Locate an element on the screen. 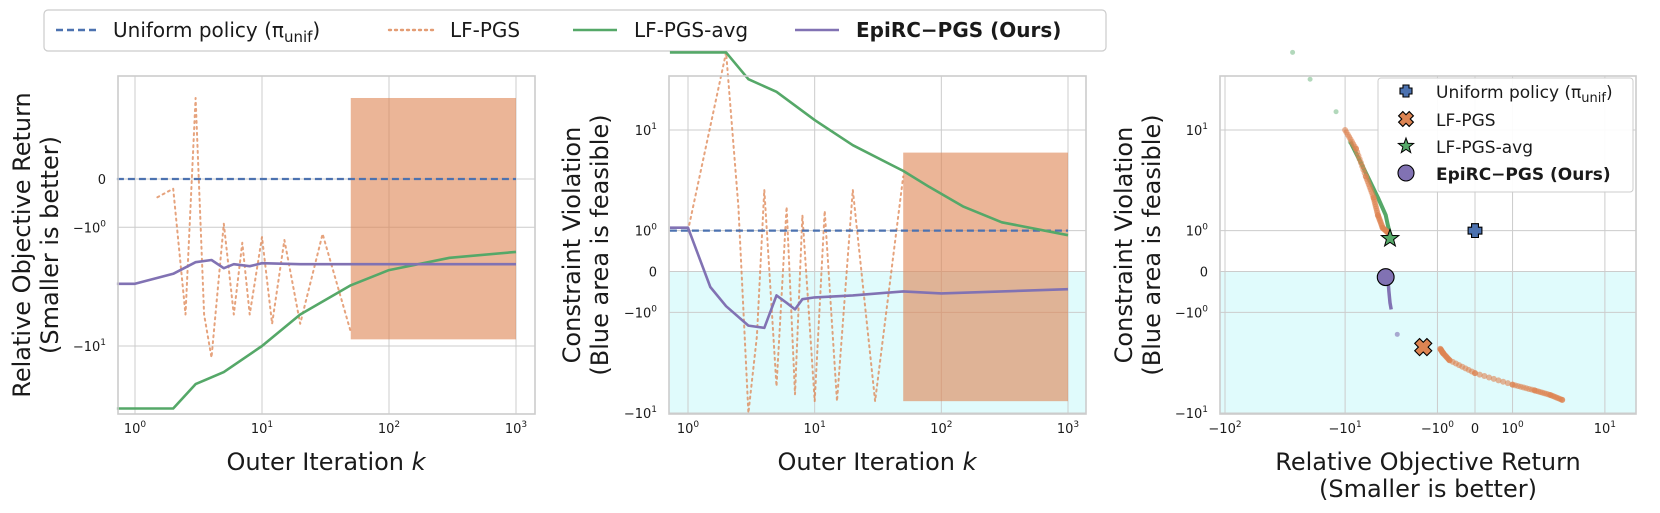  legend-marker-x-shape is located at coordinates (1406, 119).